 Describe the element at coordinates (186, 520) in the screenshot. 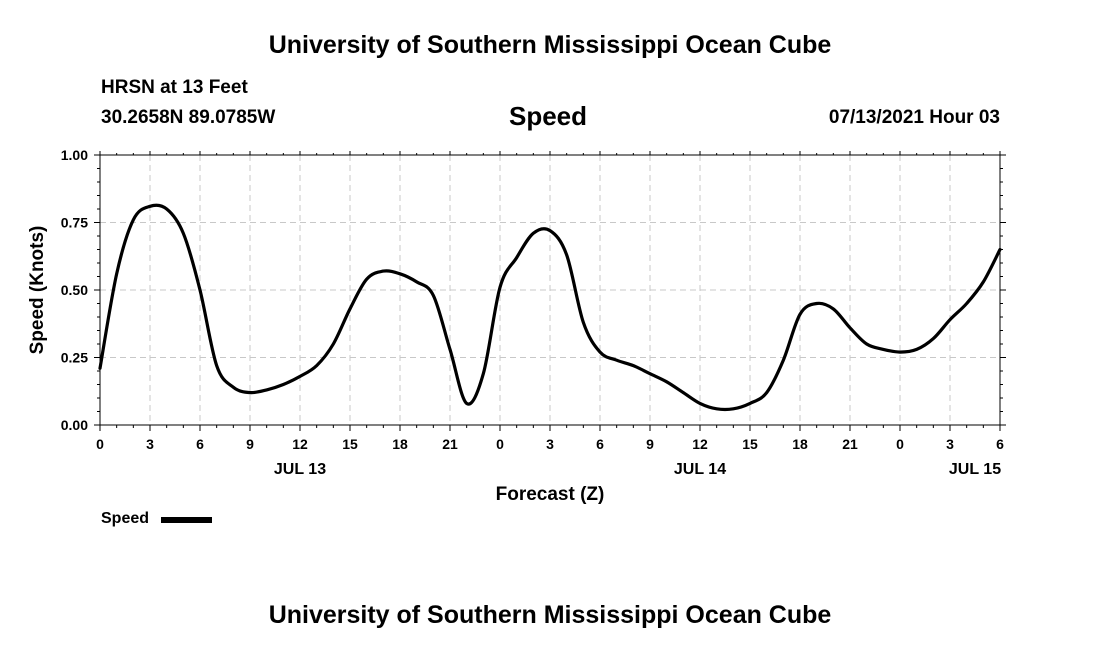

I see `legend-swatch` at that location.